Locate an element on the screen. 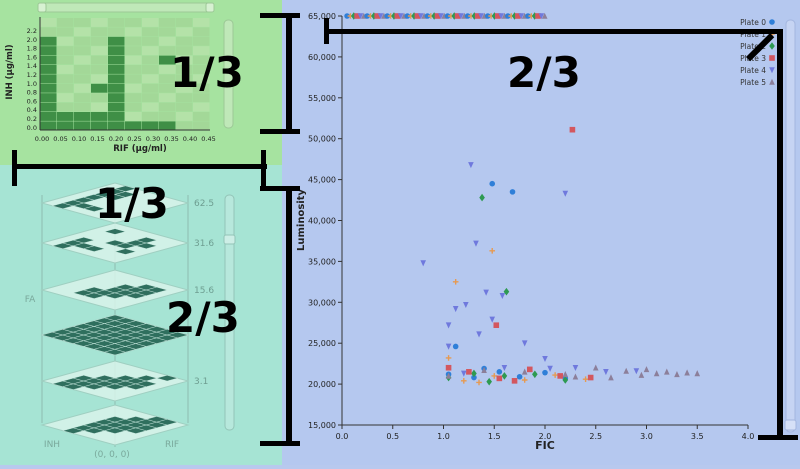 Image resolution: width=800 pixels, height=469 pixels. scatter-x-tick-label: 1.0 is located at coordinates (443, 436).